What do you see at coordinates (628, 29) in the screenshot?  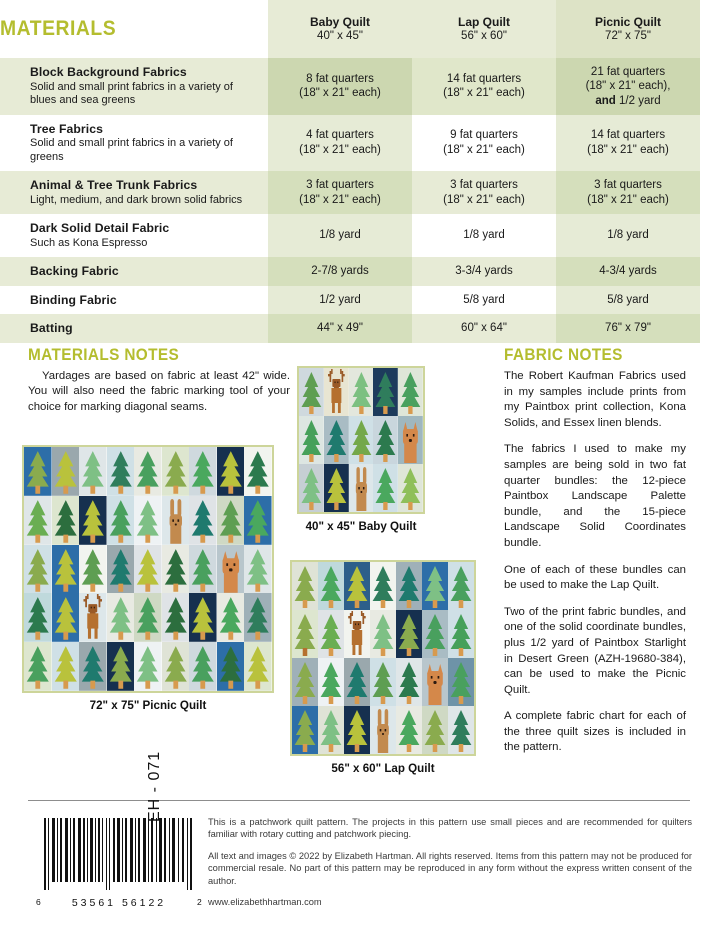 I see `column-header-picnic: Picnic Quilt 72" x 75"` at bounding box center [628, 29].